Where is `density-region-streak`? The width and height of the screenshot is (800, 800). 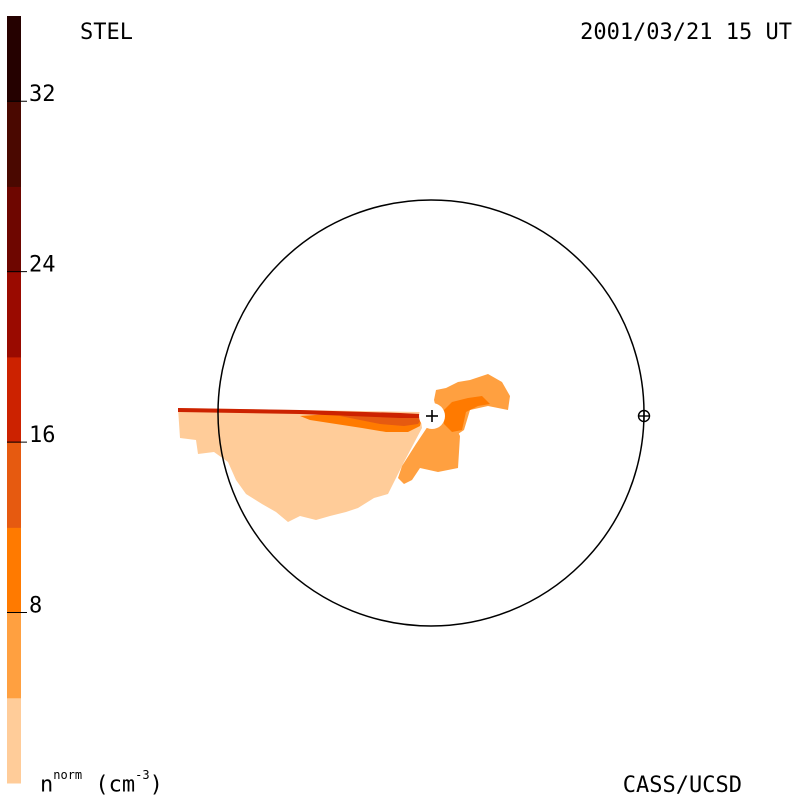
density-region-streak is located at coordinates (299, 413).